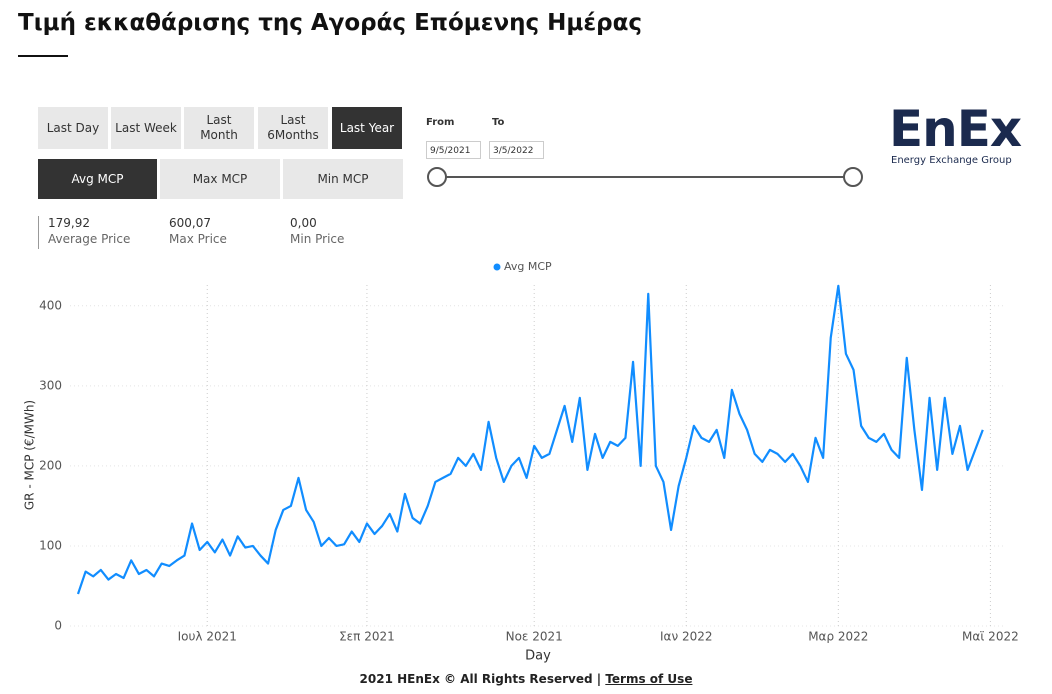 The width and height of the screenshot is (1052, 694). What do you see at coordinates (686, 637) in the screenshot?
I see `x-tick-label: Ιαν 2022` at bounding box center [686, 637].